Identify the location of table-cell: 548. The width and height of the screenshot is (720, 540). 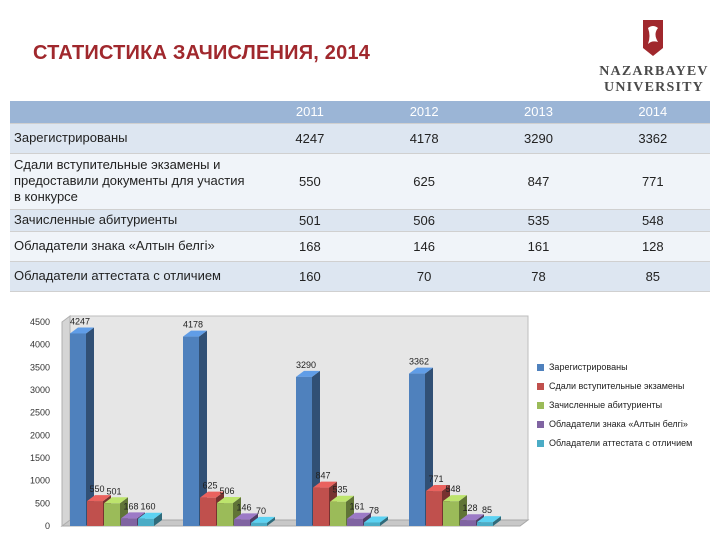
(652, 220).